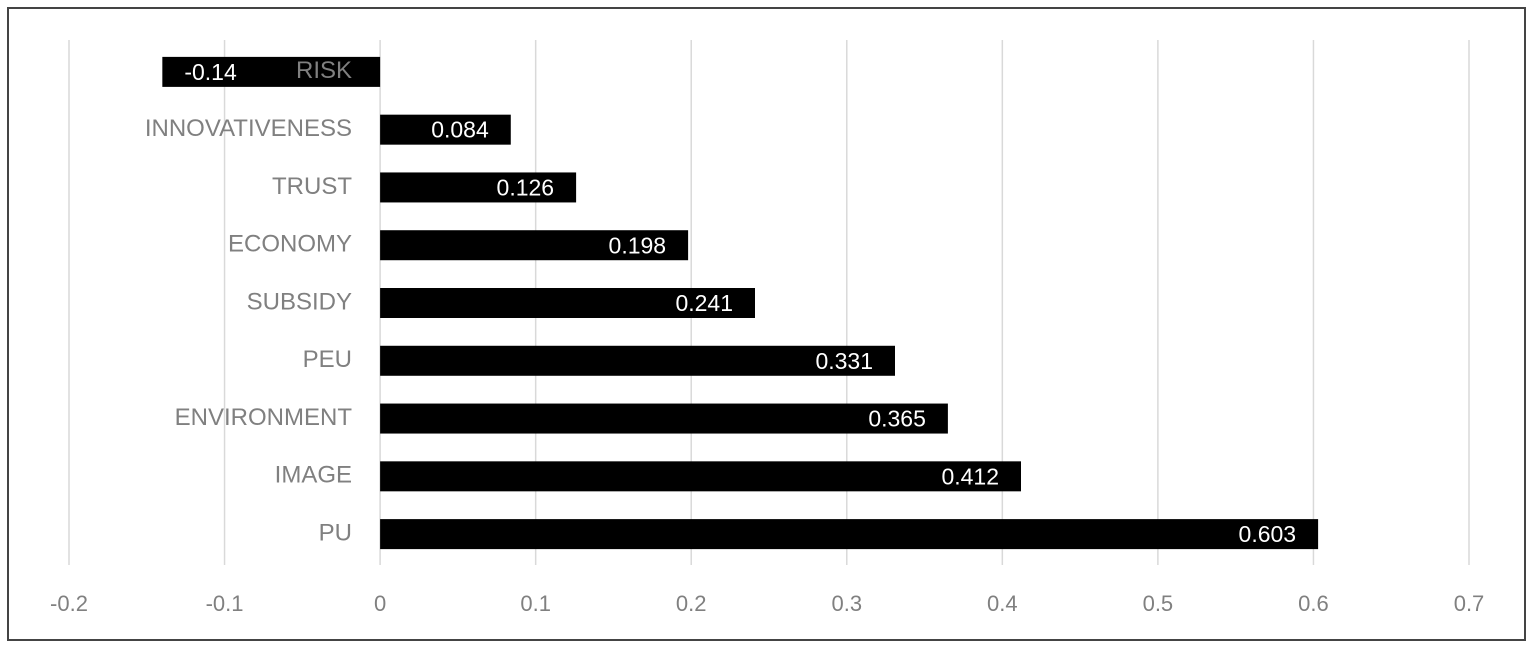  What do you see at coordinates (846, 603) in the screenshot?
I see `x-tick-label: 0.3` at bounding box center [846, 603].